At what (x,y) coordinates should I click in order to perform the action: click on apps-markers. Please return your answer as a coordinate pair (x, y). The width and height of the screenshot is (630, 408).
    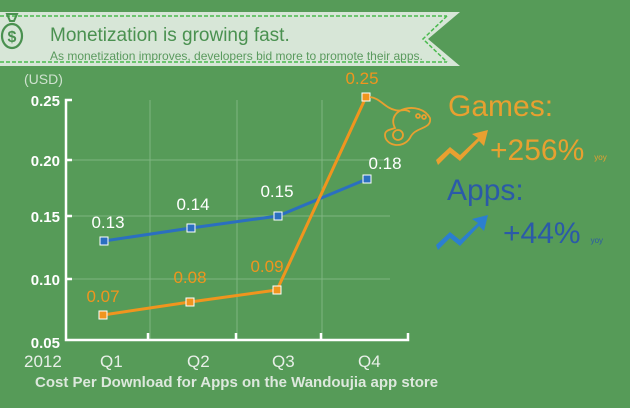
    Looking at the image, I should click on (235, 210).